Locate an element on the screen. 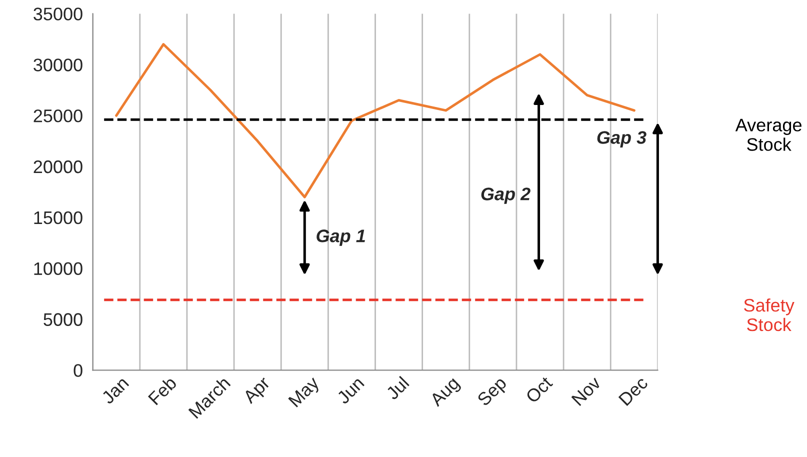  x-tick-label: Oct is located at coordinates (539, 389).